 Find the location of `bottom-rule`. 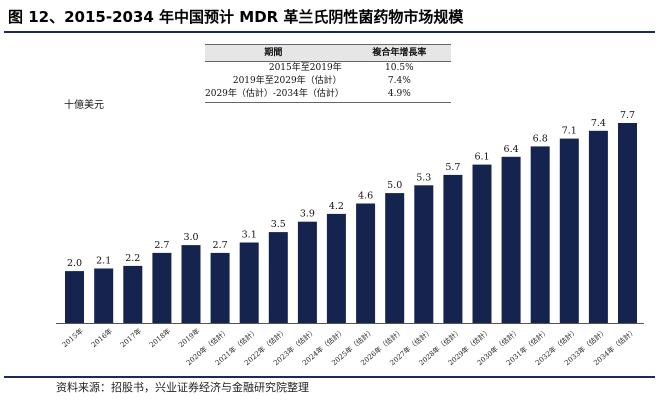

bottom-rule is located at coordinates (329, 377).